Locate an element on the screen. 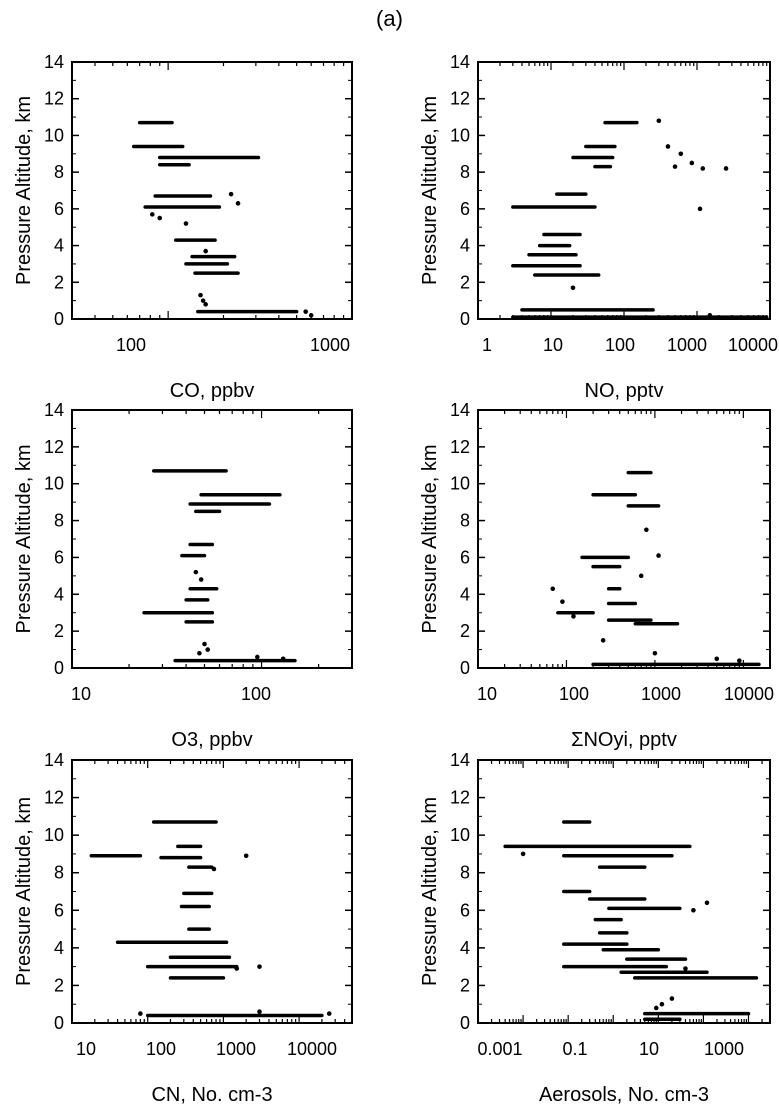  figure-title: (a) is located at coordinates (389, 18).